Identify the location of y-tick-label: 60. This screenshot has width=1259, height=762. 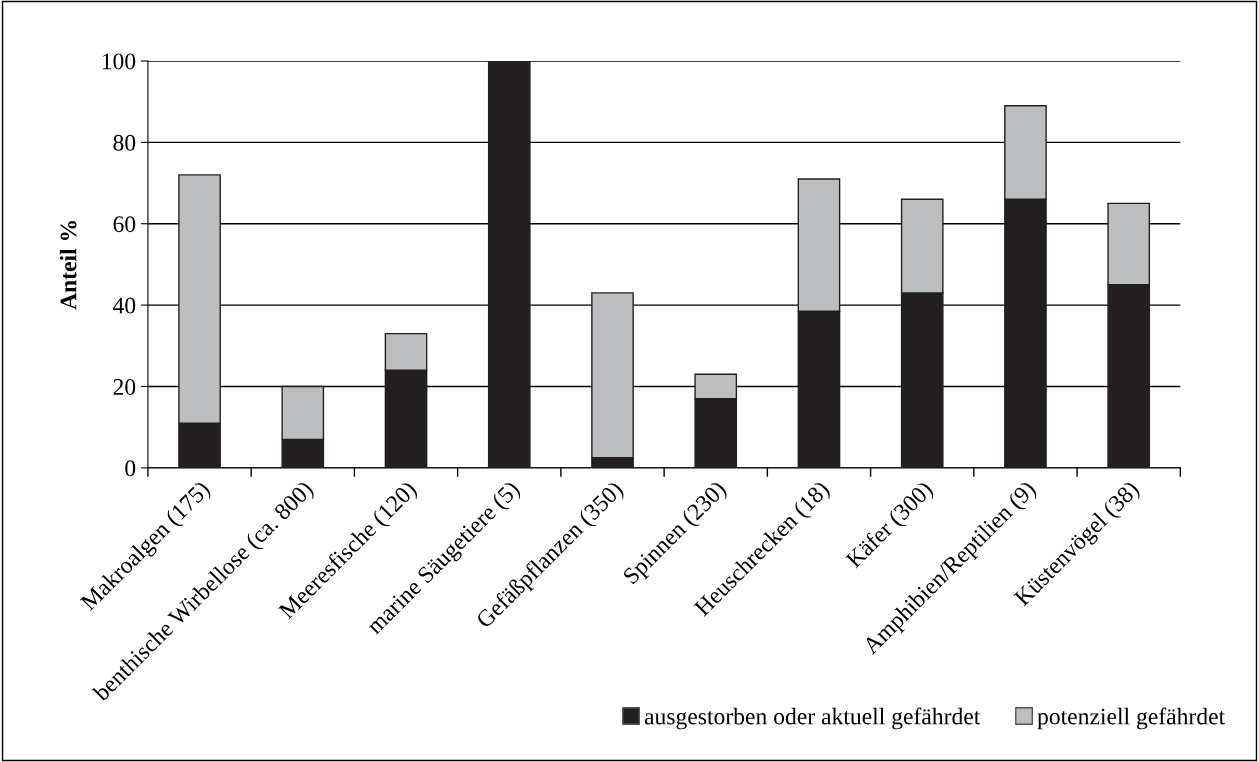
(124, 224).